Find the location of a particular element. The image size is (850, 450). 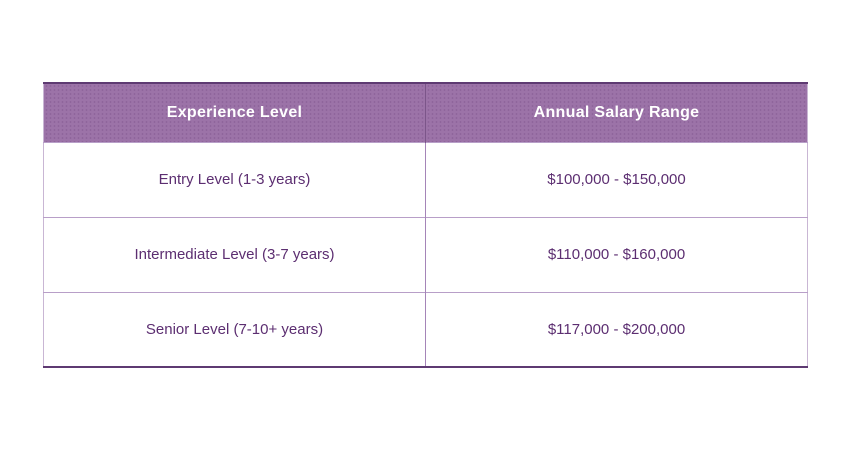

salary-range-cell: $117,000 - $200,000 is located at coordinates (616, 329).